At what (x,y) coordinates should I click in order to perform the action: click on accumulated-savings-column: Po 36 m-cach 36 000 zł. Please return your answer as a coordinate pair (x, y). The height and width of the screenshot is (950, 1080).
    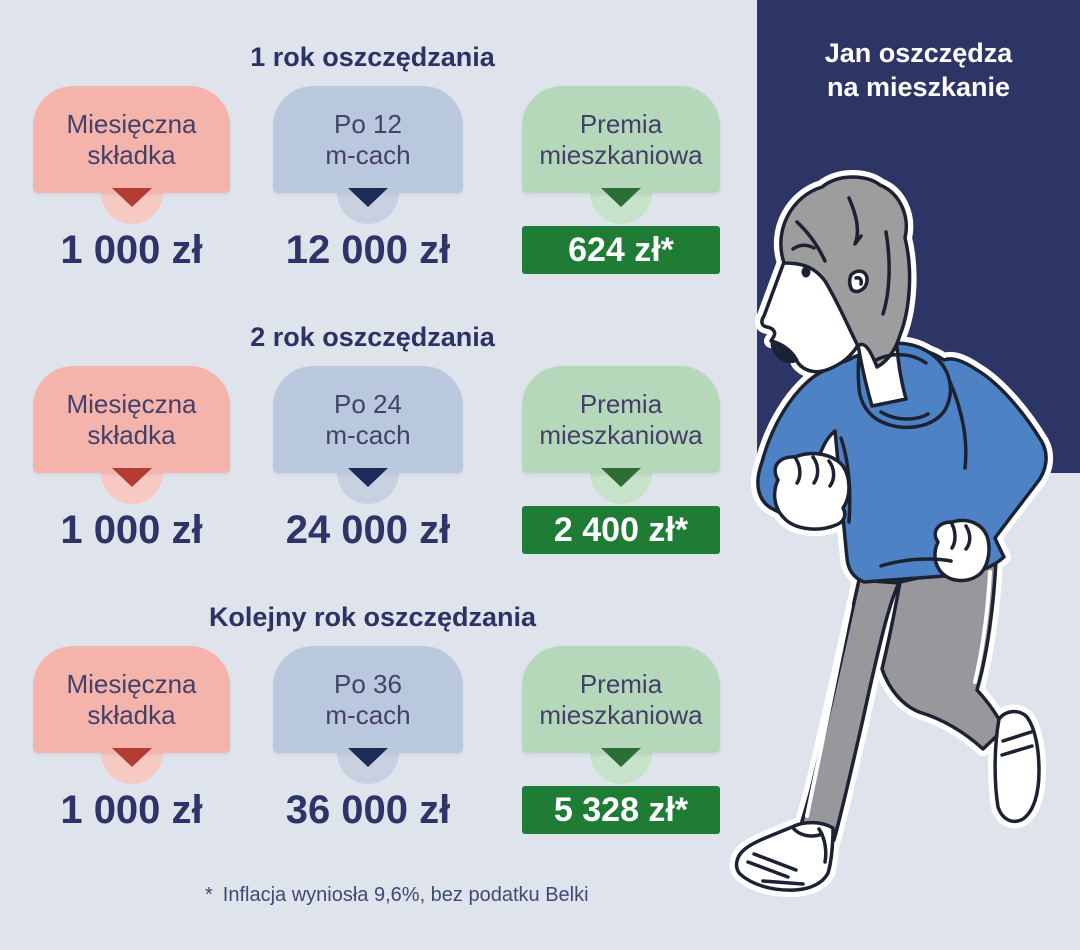
    Looking at the image, I should click on (368, 750).